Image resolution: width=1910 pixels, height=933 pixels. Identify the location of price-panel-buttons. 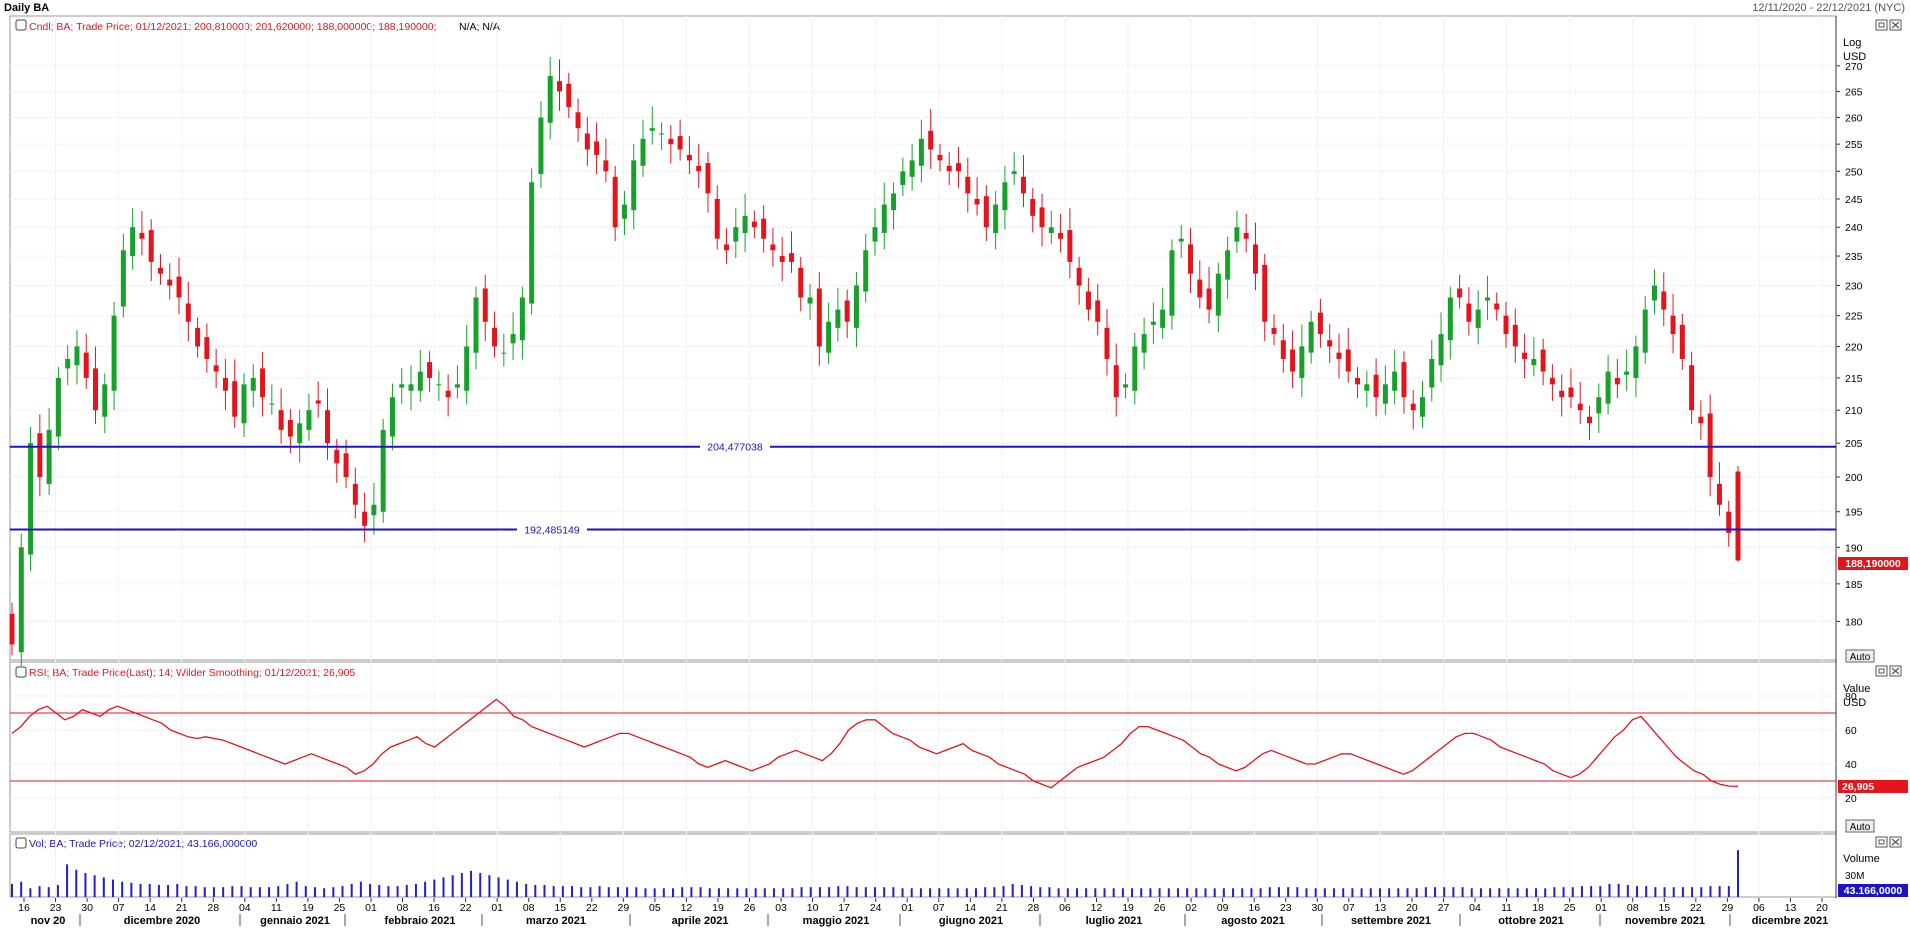
(1888, 25).